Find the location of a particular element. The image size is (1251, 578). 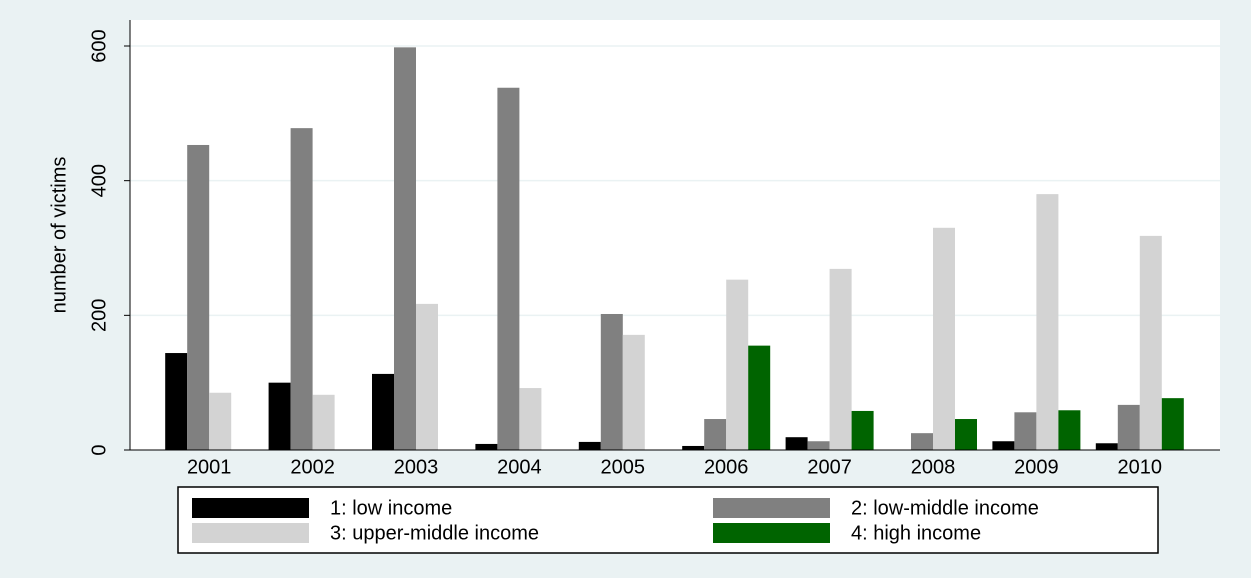

x-tick-label: 2009 is located at coordinates (1036, 467).